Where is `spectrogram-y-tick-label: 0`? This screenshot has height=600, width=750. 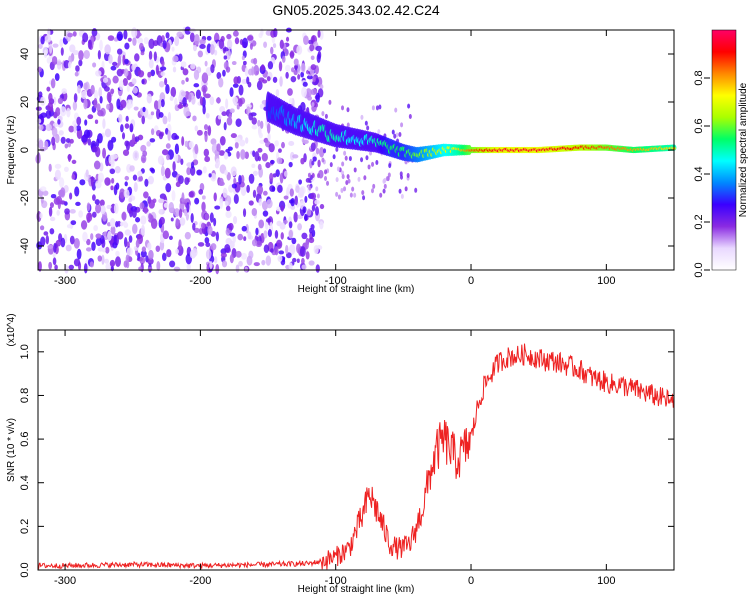
spectrogram-y-tick-label: 0 is located at coordinates (25, 150).